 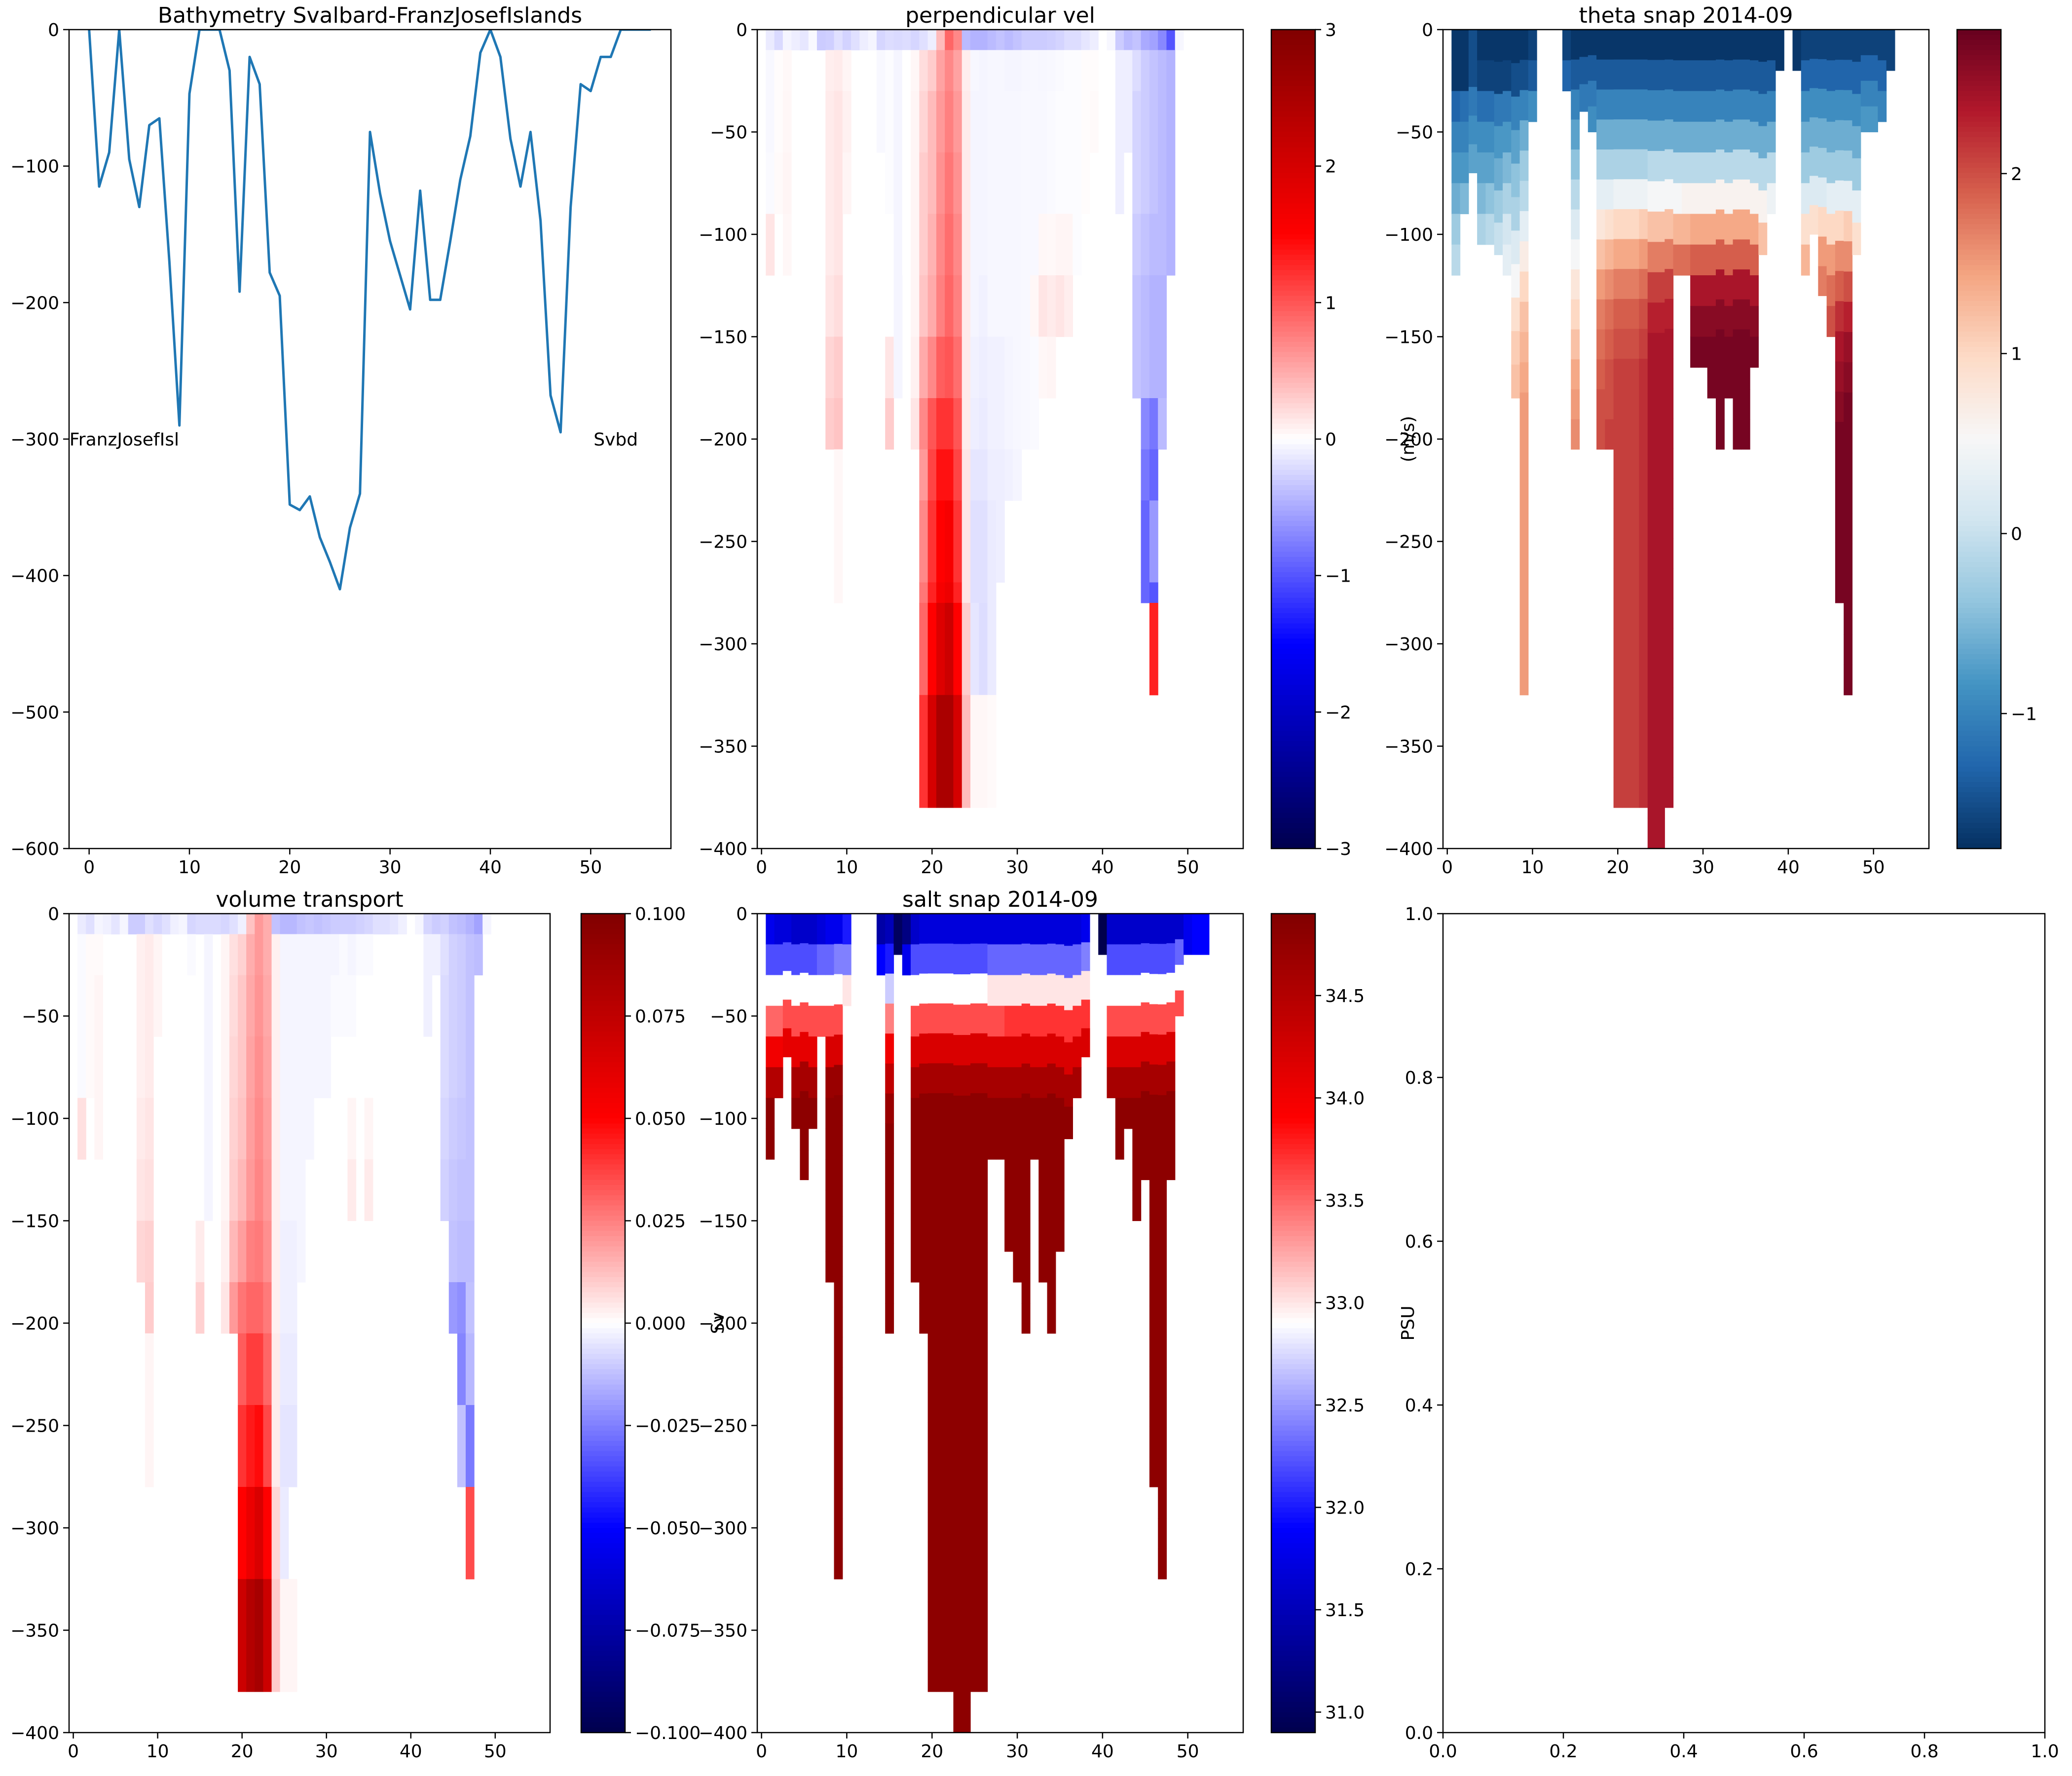 I want to click on colorbar-tick-label: −0.075, so click(x=668, y=1631).